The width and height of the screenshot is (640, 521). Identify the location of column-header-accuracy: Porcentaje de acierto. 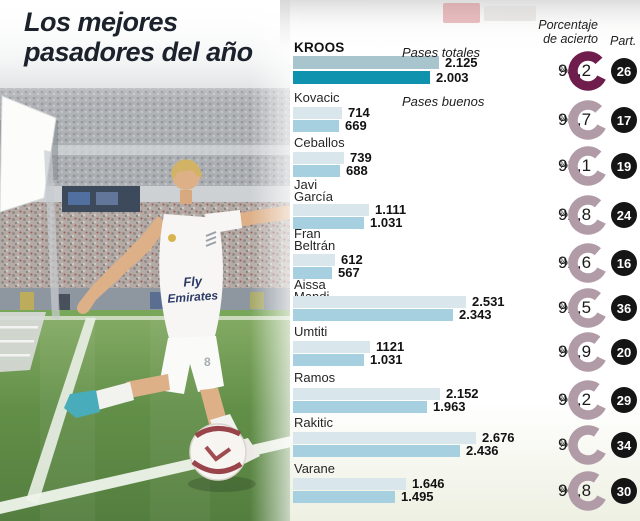
(568, 32).